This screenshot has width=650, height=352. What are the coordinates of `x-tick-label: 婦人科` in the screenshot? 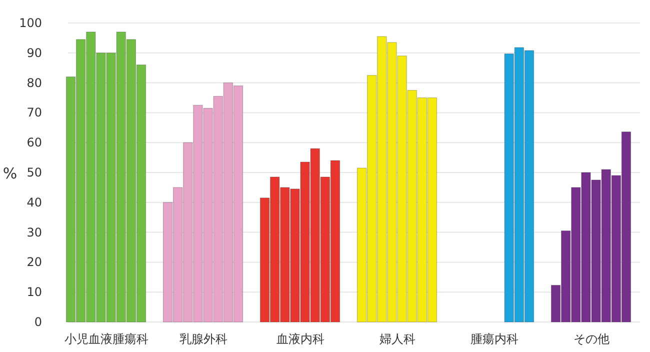 It's located at (398, 339).